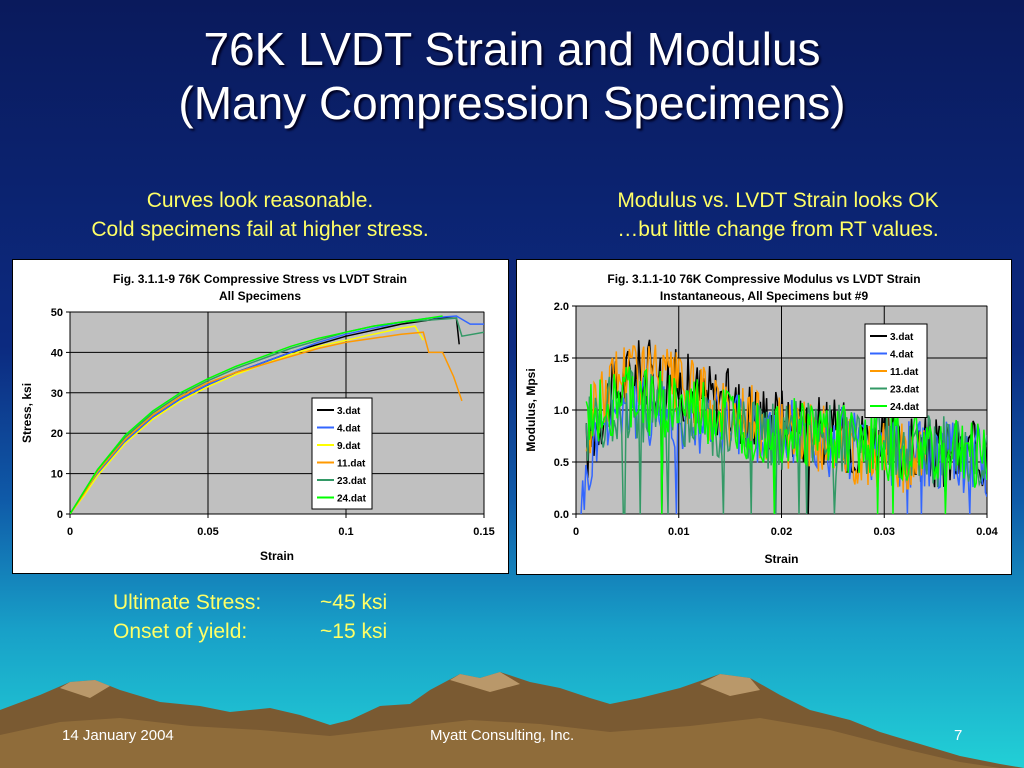 This screenshot has height=768, width=1024. I want to click on y-tick-label: 30, so click(57, 394).